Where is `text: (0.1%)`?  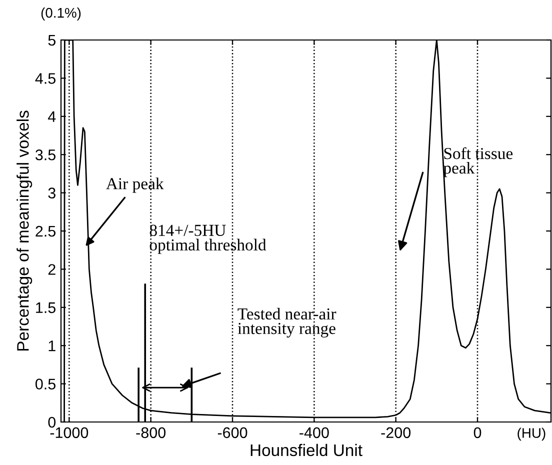
text: (0.1%) is located at coordinates (61, 14).